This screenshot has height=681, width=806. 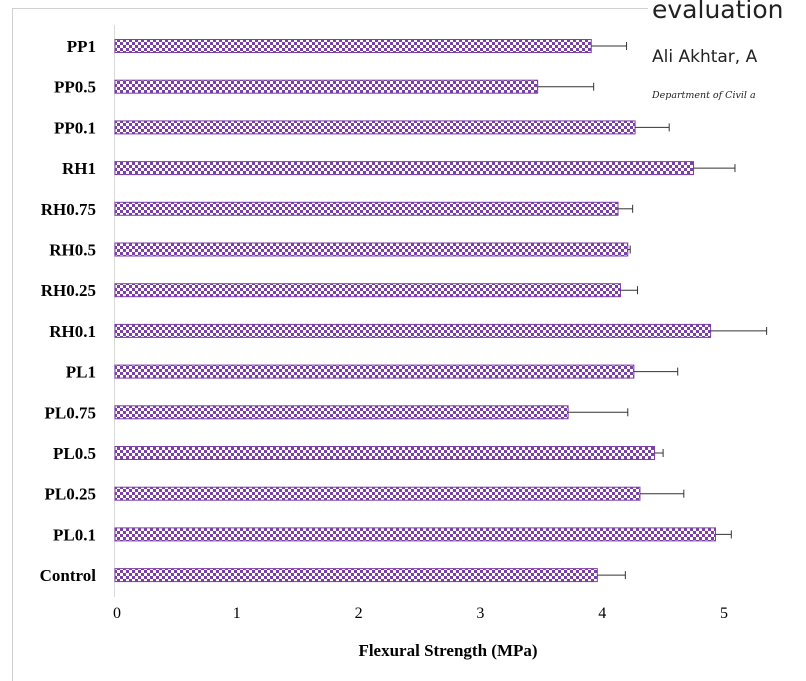 I want to click on category-label-control: Control, so click(x=68, y=575).